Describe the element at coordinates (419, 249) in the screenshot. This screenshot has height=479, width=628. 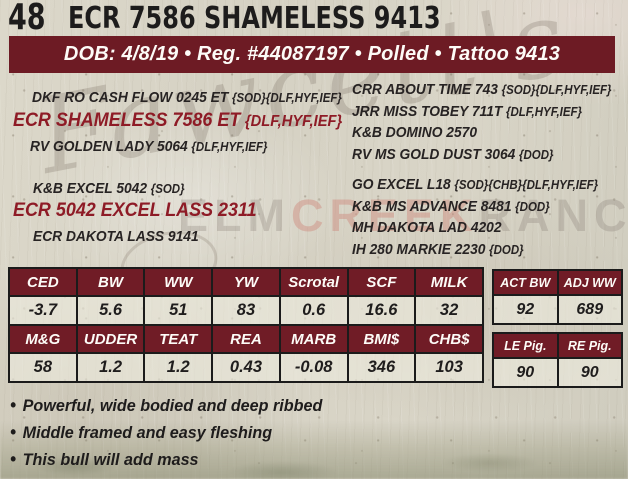
I see `animal-name: IH 280 MARKIE 2230` at that location.